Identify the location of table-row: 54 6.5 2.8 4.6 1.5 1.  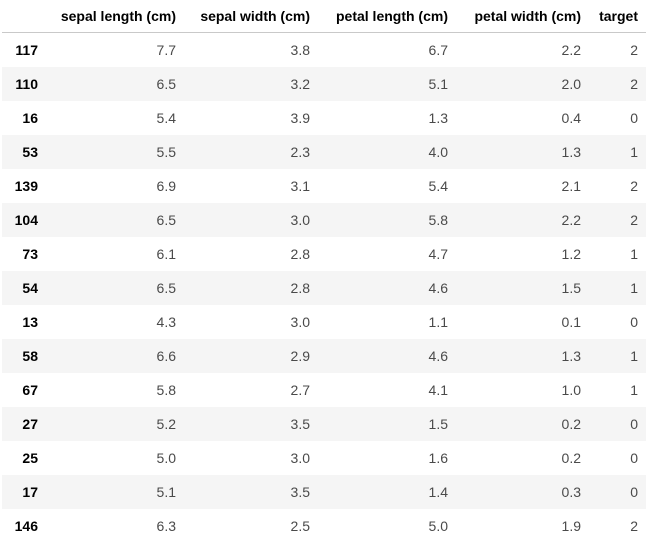
(324, 287).